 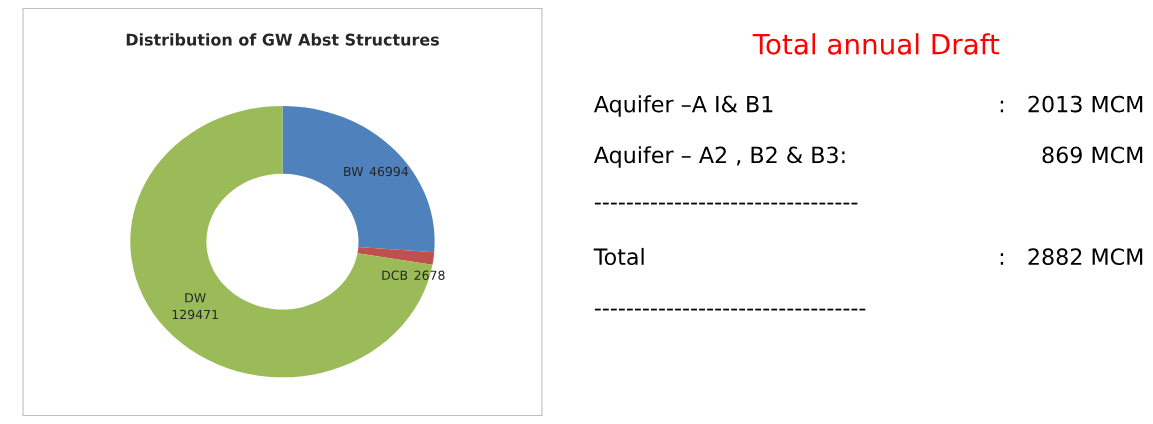 What do you see at coordinates (683, 106) in the screenshot?
I see `text: Aquifer –A I& B1` at bounding box center [683, 106].